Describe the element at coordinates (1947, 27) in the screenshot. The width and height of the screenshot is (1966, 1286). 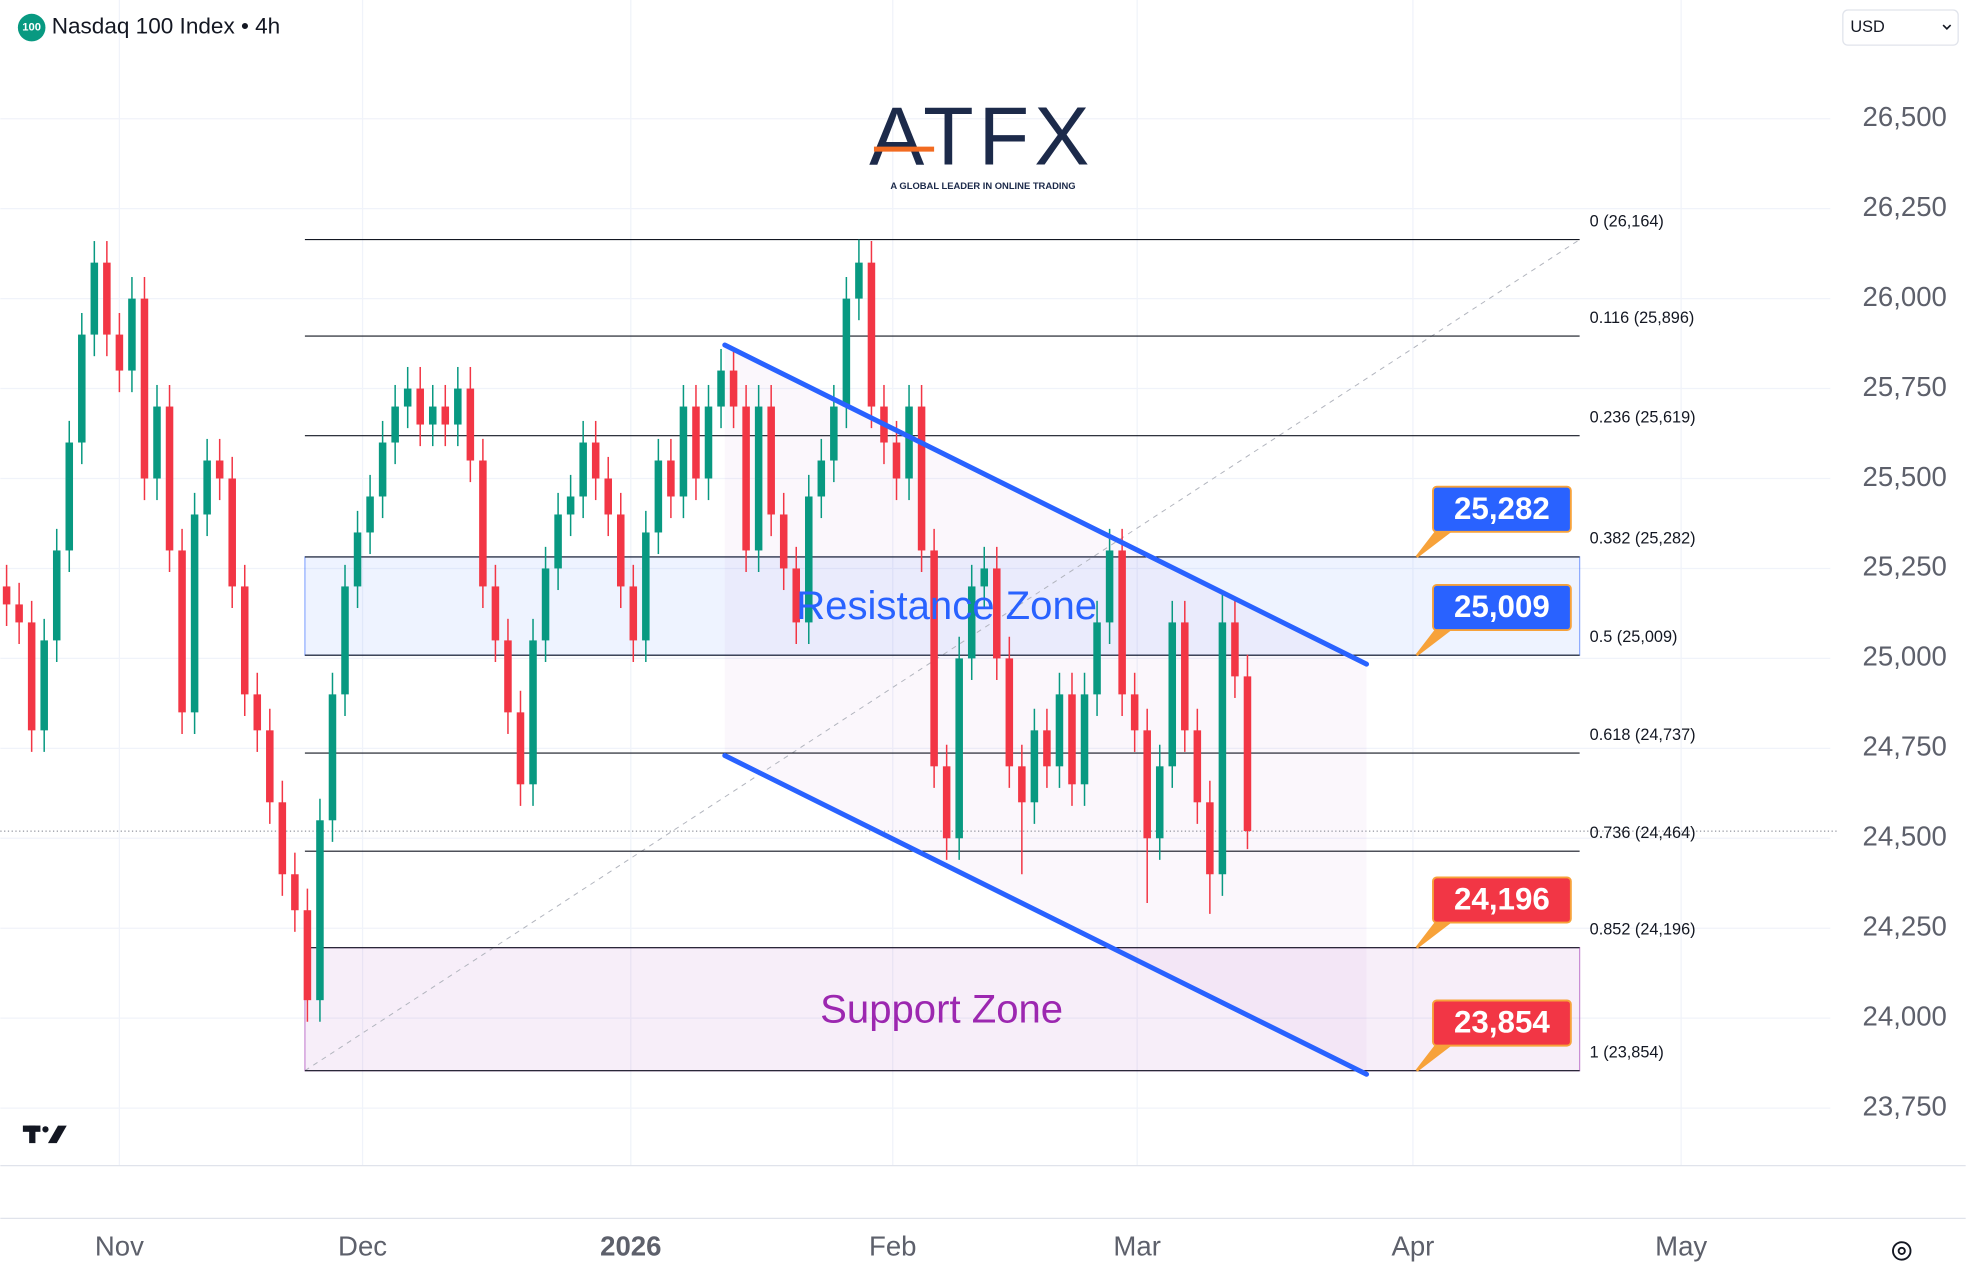
I see `dropdown-icon` at that location.